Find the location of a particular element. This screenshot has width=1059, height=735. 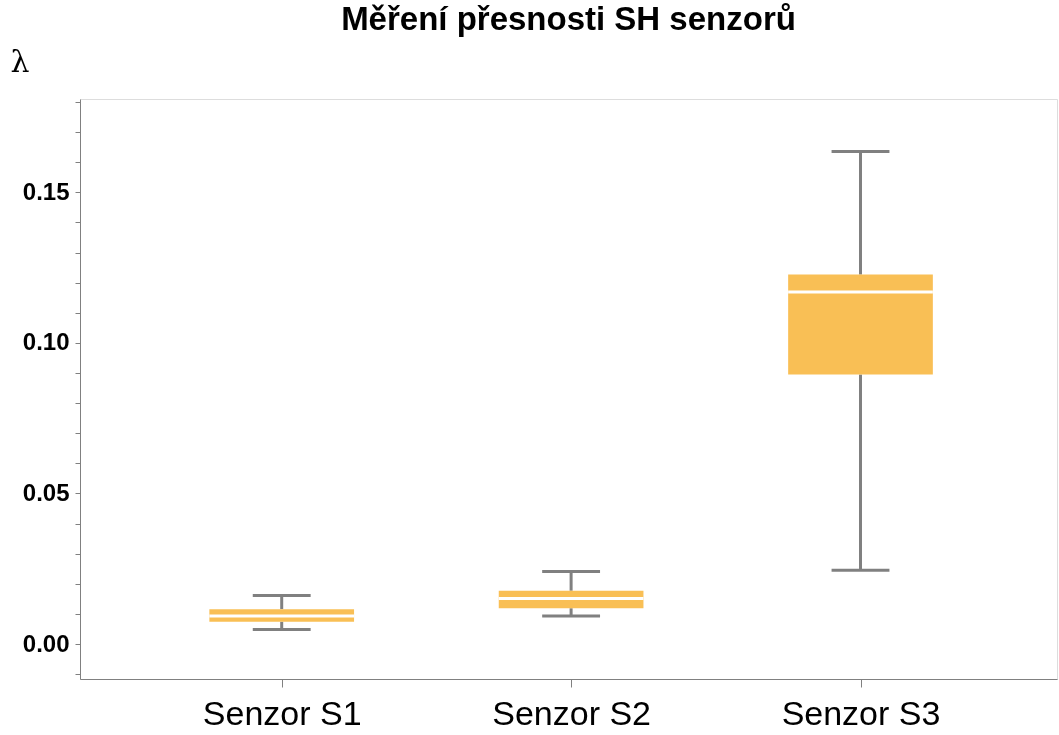

chart-title: Měření přesnosti SH senzorů is located at coordinates (568, 18).